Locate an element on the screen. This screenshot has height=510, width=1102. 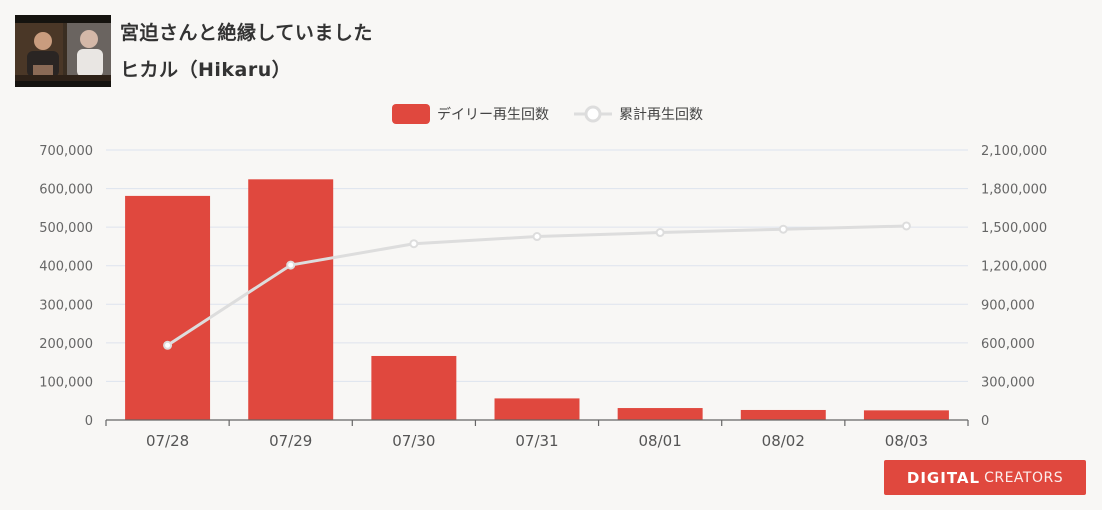
channel-name: ヒカル（Hikaru） is located at coordinates (206, 70).